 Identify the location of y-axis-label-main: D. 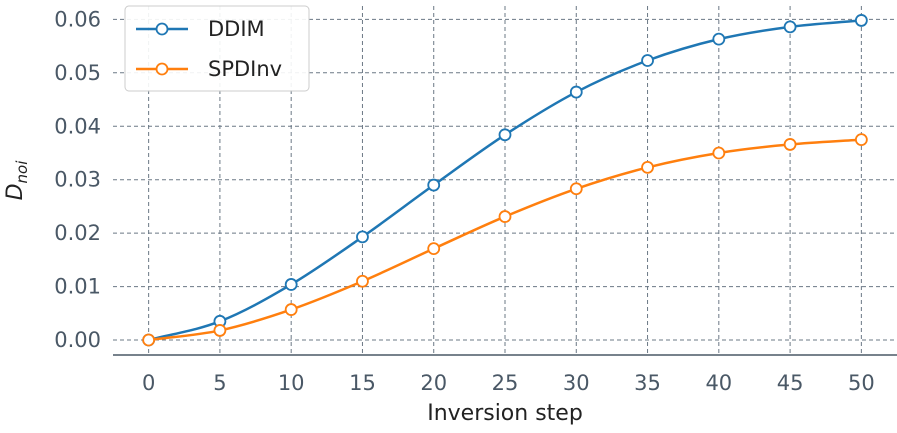
(15, 191).